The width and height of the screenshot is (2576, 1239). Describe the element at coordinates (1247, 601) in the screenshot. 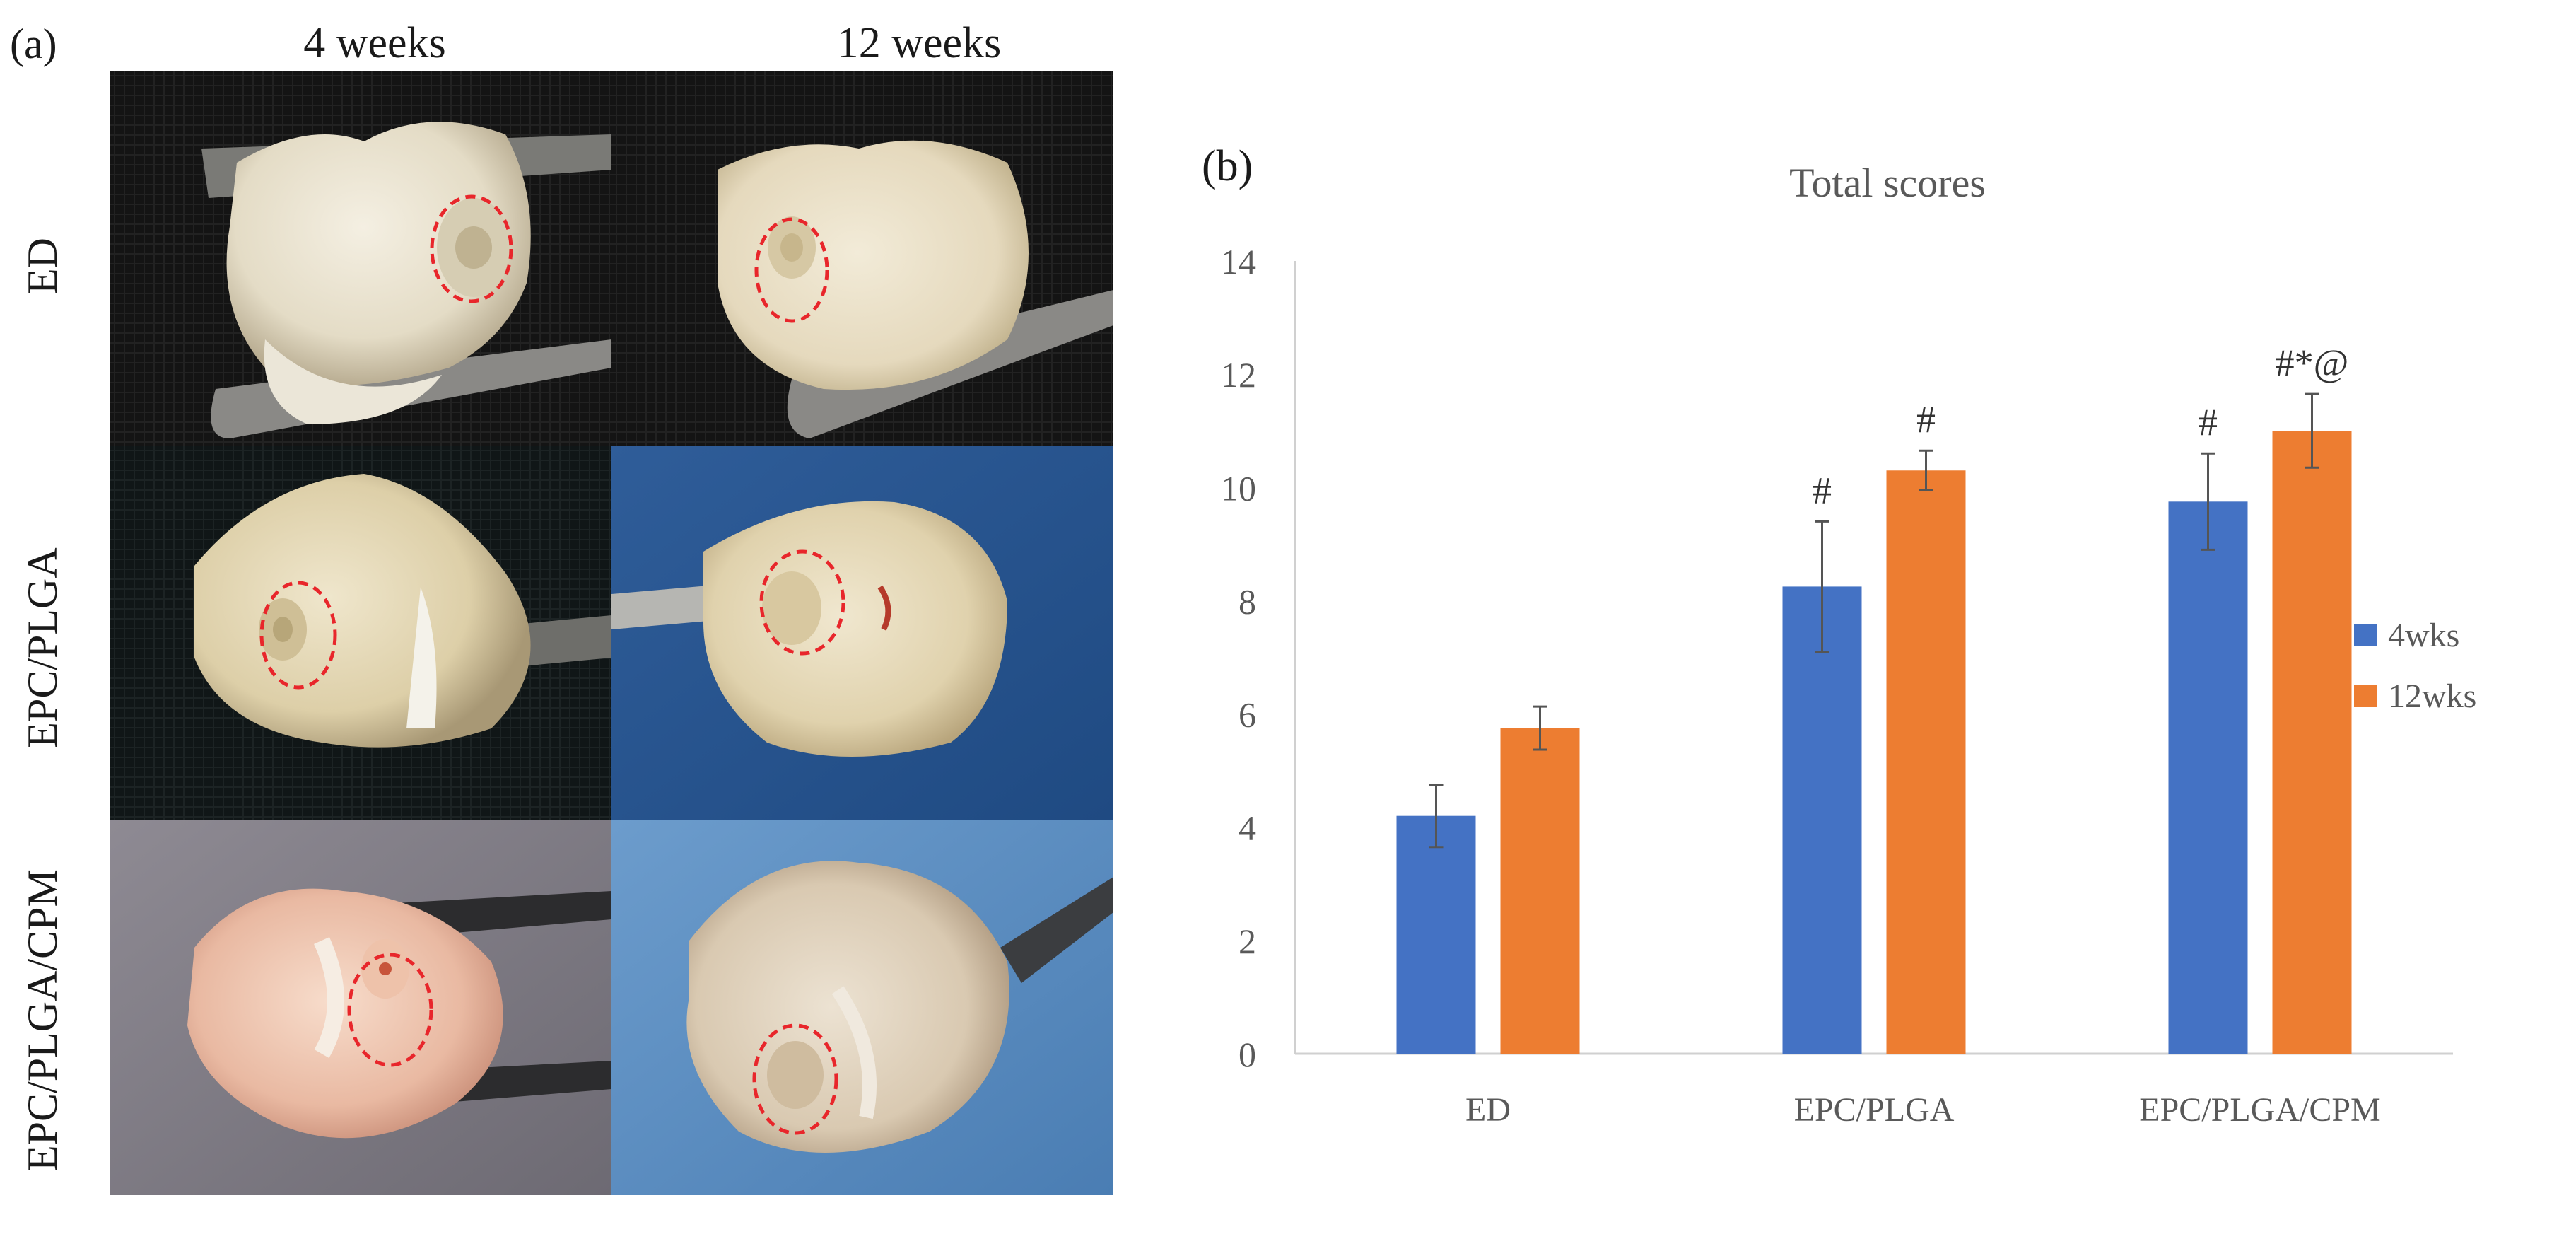

I see `y-tick-label: 8` at that location.